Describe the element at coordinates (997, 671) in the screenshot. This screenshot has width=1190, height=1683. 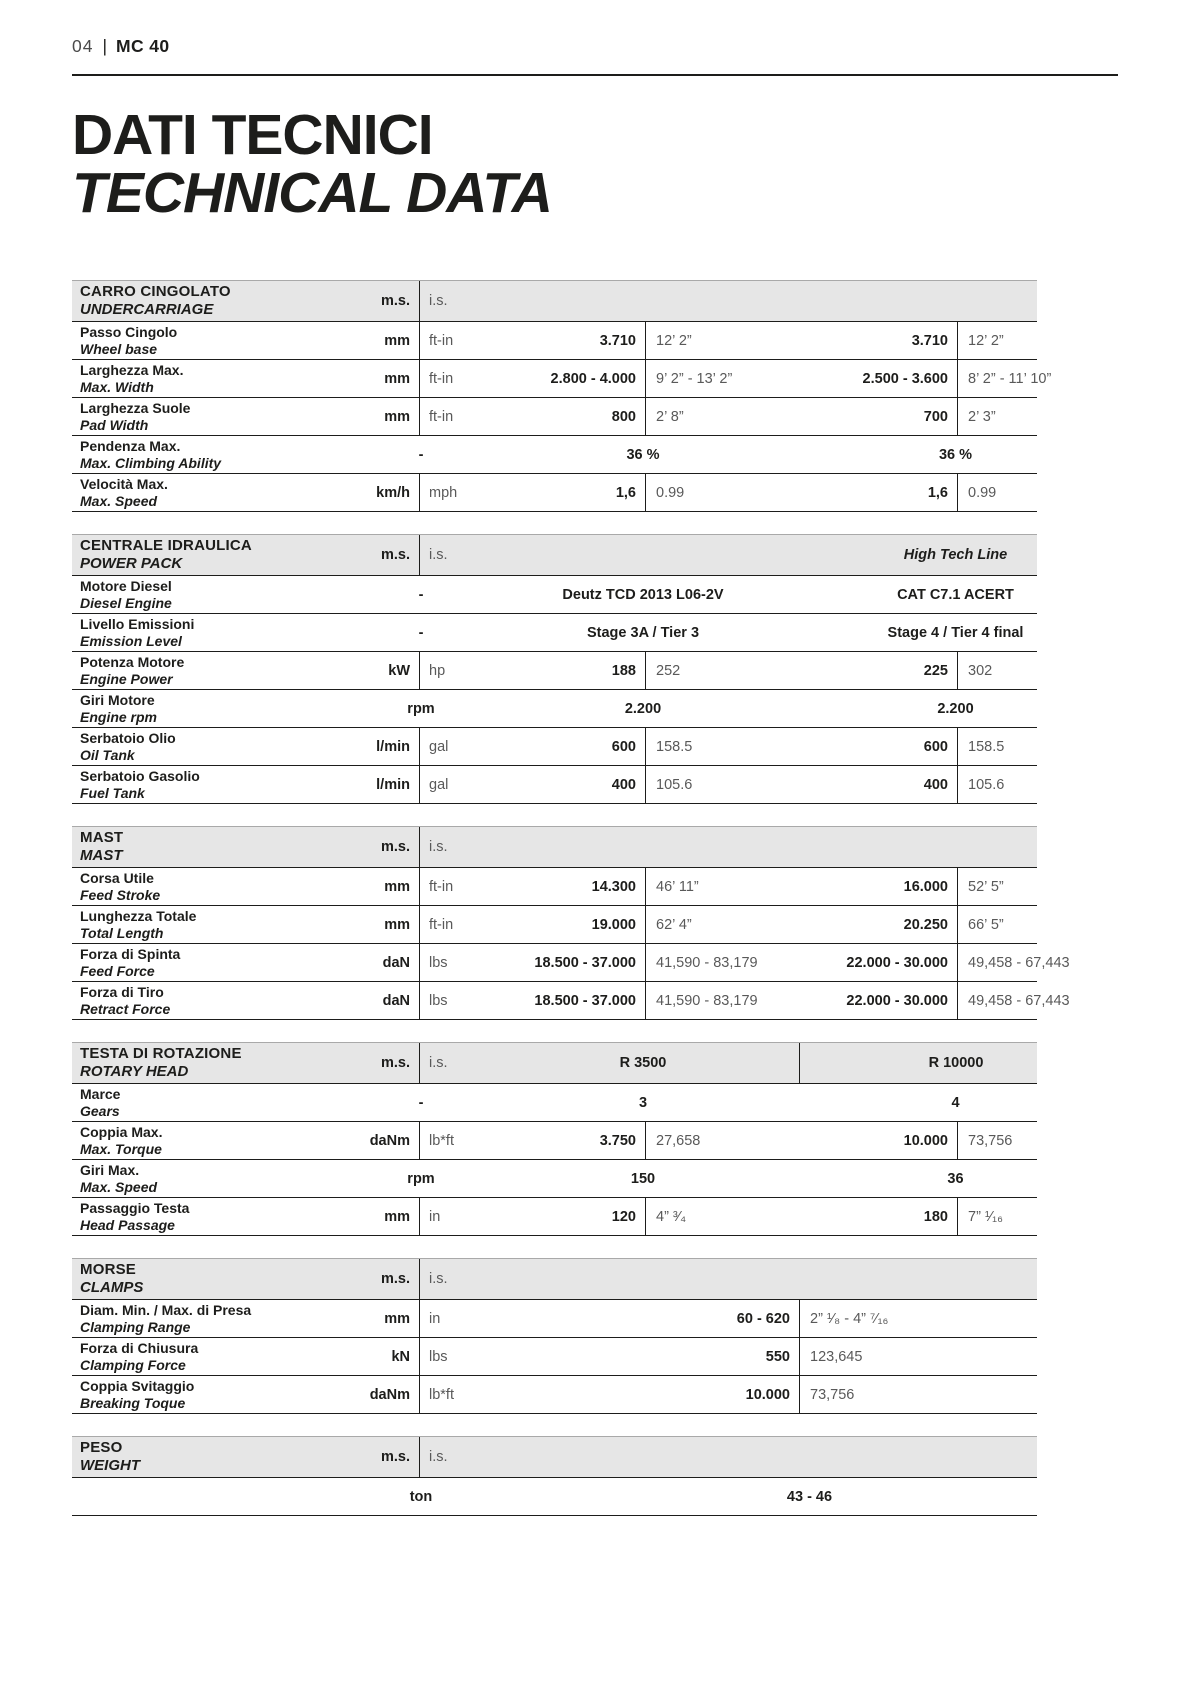
I see `value-imperial-2: 302` at that location.